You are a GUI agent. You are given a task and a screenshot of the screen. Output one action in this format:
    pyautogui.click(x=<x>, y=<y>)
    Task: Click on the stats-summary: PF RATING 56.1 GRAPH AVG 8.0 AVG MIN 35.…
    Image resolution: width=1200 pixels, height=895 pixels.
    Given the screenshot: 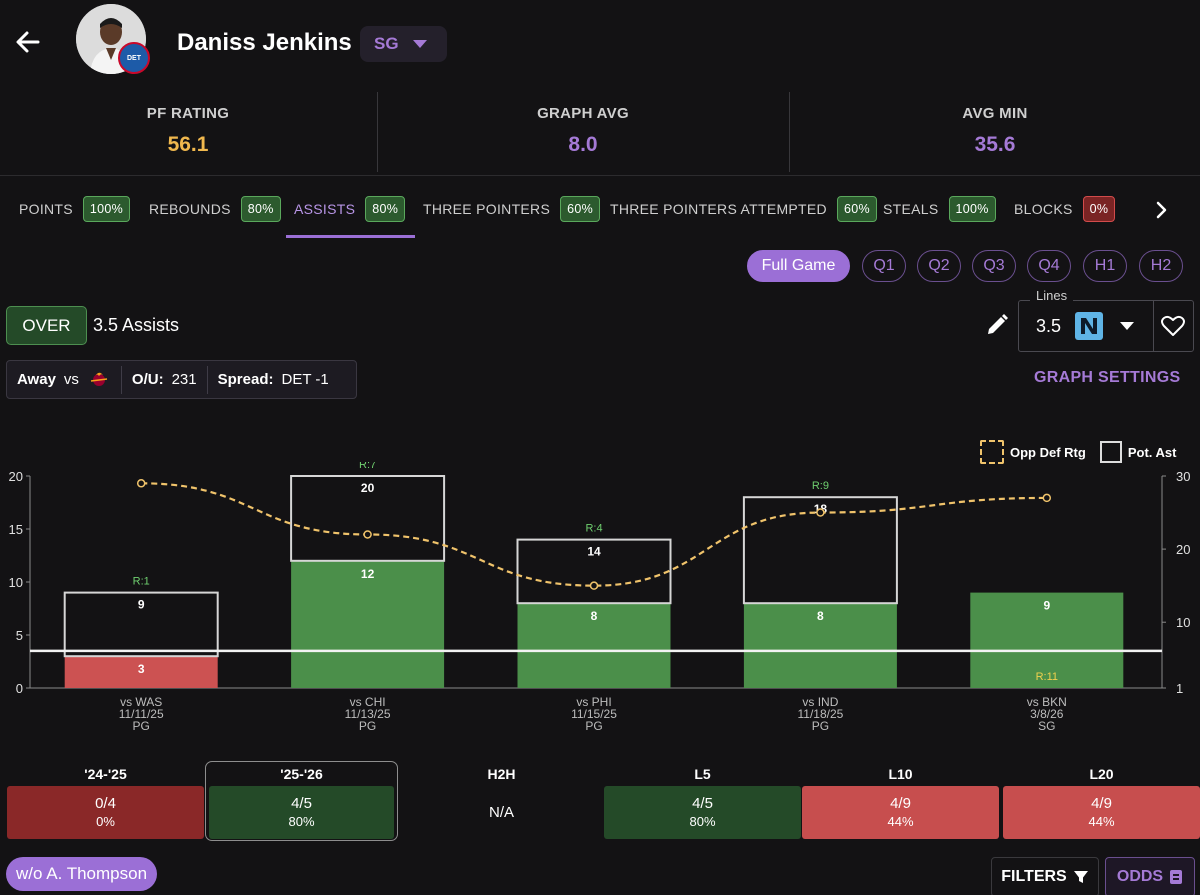 What is the action you would take?
    pyautogui.click(x=600, y=132)
    